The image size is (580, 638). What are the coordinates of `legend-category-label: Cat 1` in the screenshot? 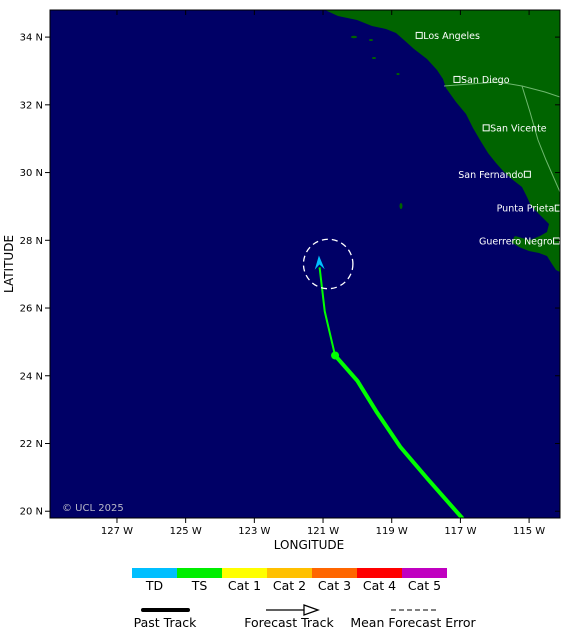 It's located at (244, 585).